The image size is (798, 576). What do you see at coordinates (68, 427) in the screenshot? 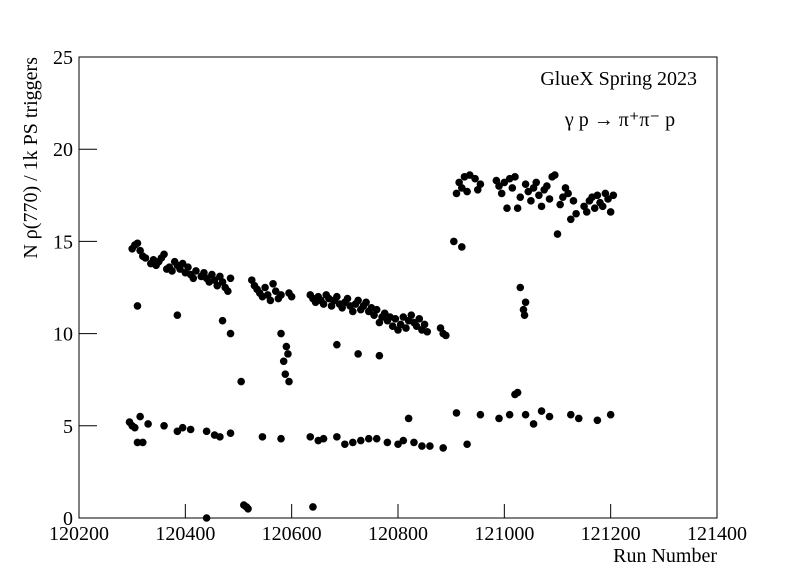
I see `y-tick-label: 5` at bounding box center [68, 427].